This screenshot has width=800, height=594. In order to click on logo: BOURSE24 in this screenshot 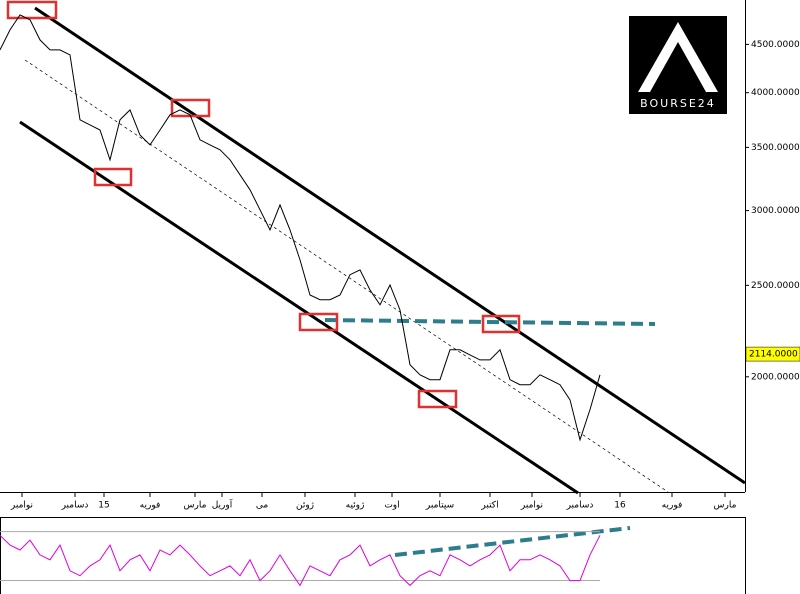, I will do `click(678, 65)`.